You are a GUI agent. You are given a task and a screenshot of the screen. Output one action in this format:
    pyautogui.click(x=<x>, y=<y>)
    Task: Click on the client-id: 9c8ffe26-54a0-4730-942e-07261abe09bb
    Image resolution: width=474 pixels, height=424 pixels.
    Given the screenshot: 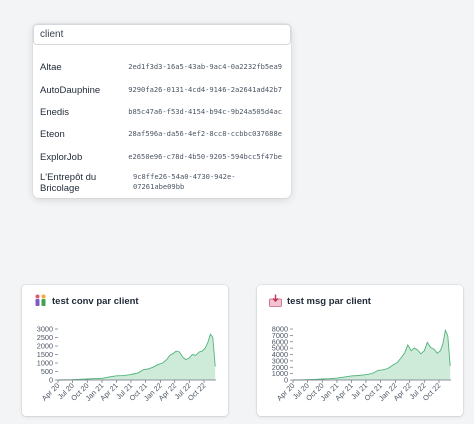 What is the action you would take?
    pyautogui.click(x=184, y=181)
    